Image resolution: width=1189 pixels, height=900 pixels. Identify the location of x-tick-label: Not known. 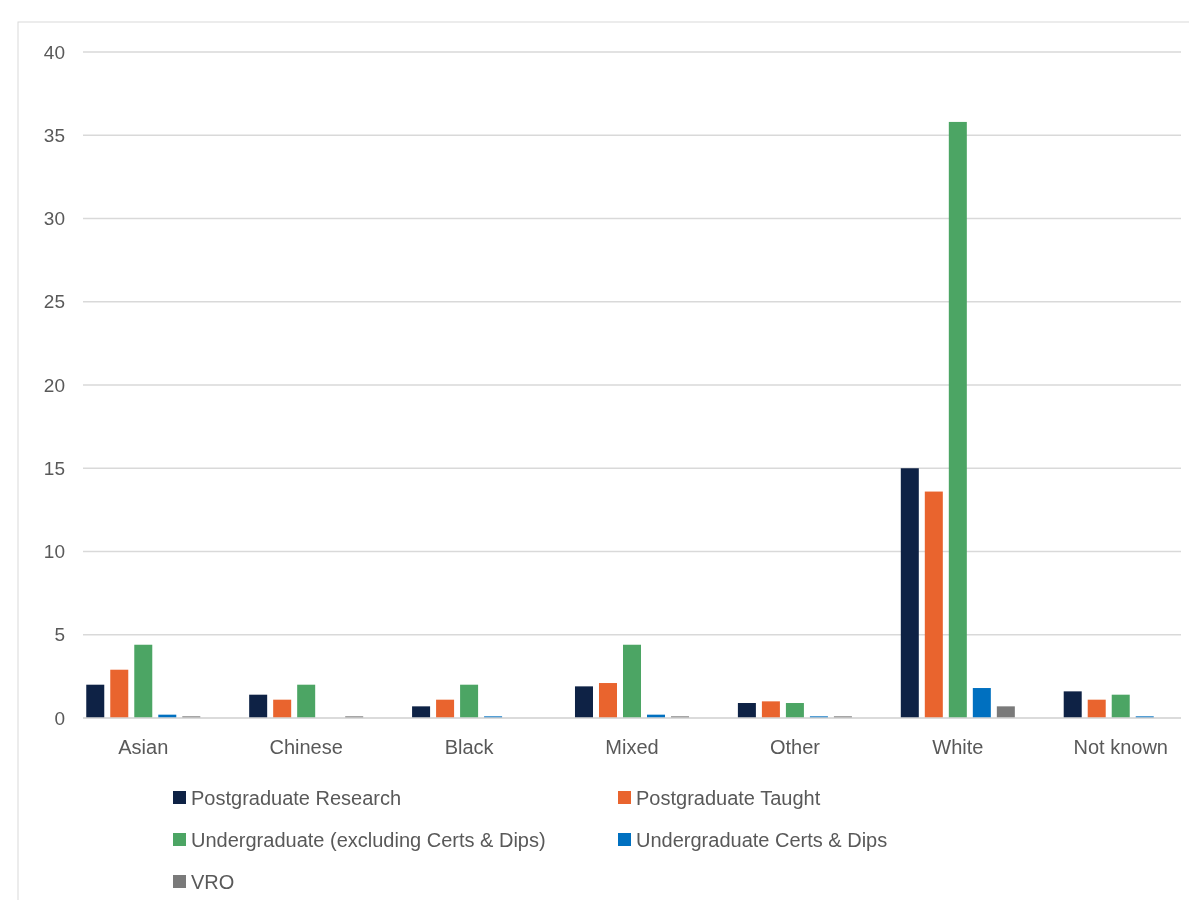
(1120, 747).